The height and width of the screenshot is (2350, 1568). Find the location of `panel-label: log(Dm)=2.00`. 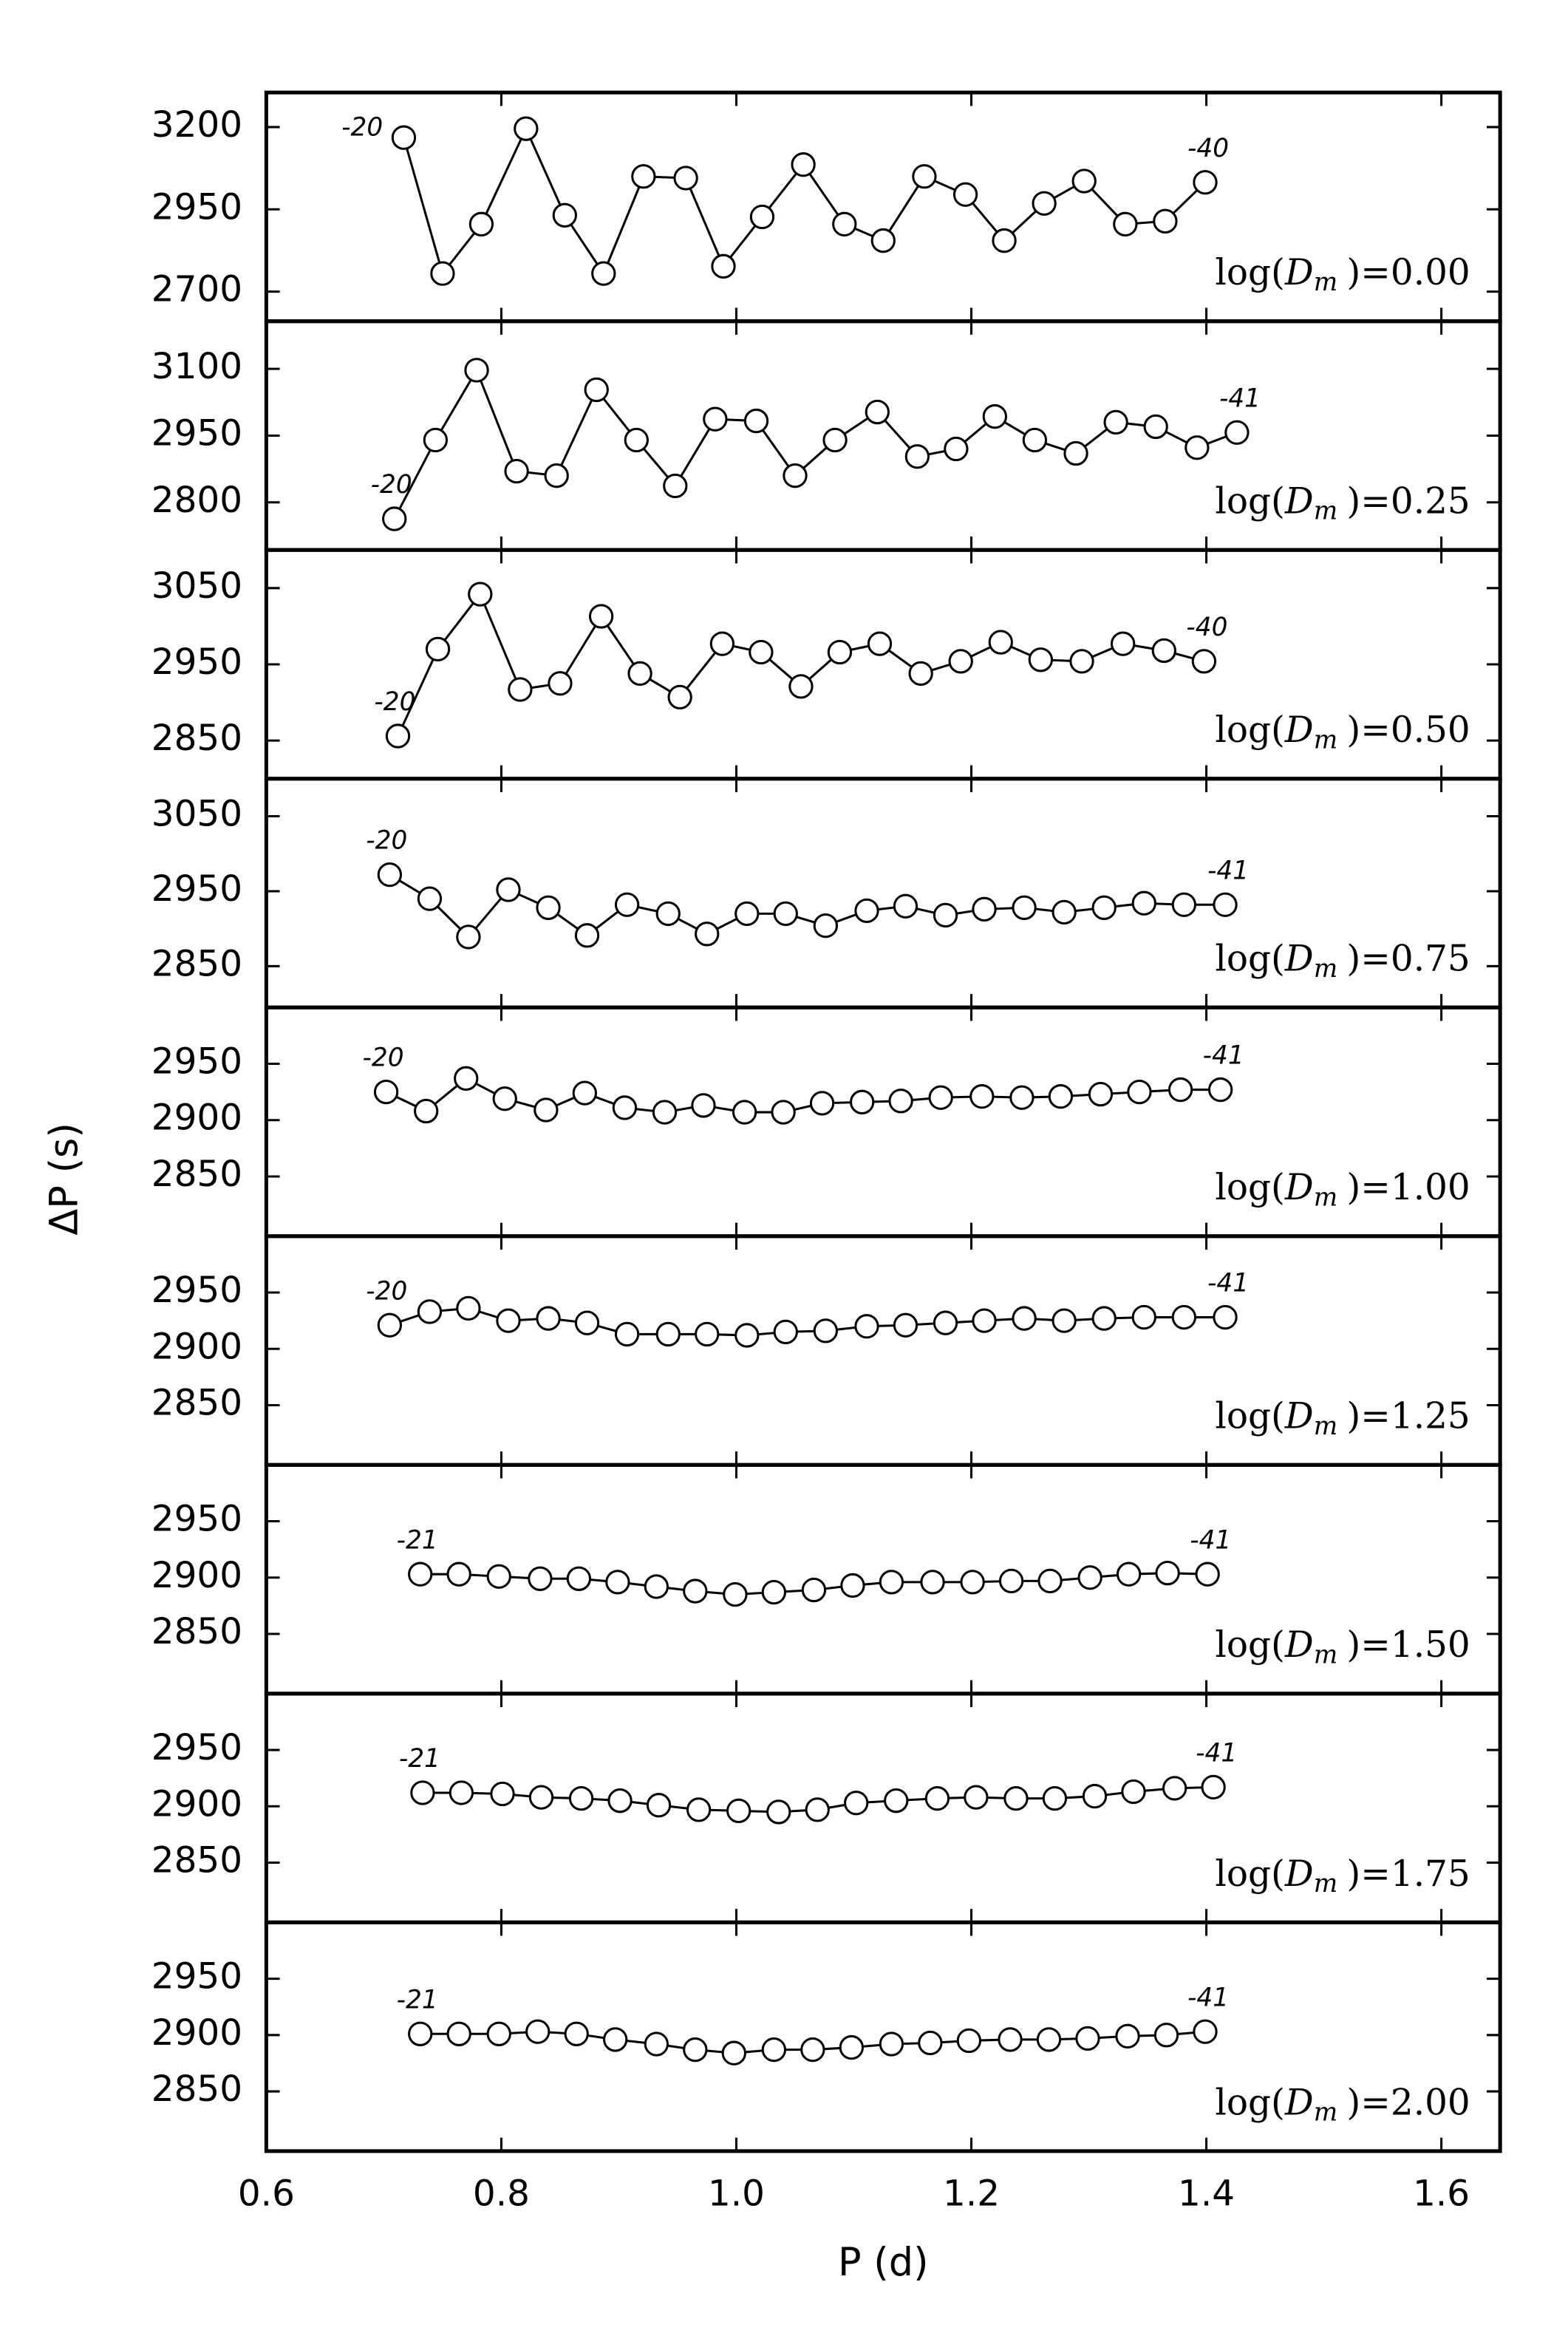

panel-label: log(Dm)=2.00 is located at coordinates (1342, 2105).